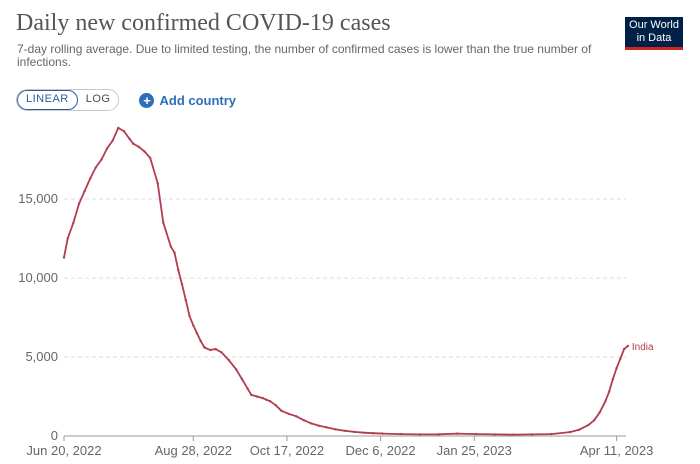  I want to click on y-tick-label: 0, so click(54, 435).